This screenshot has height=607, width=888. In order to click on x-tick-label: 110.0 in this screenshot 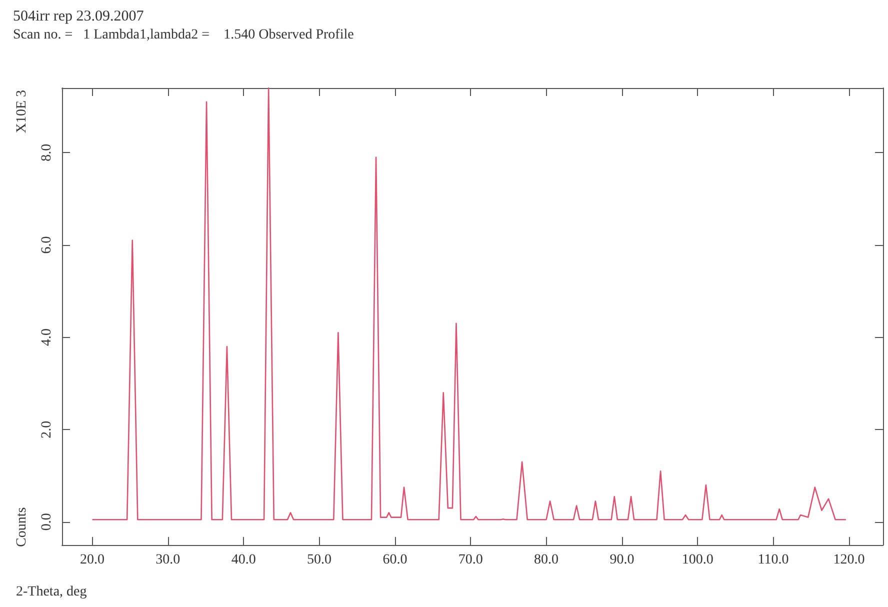, I will do `click(773, 560)`.